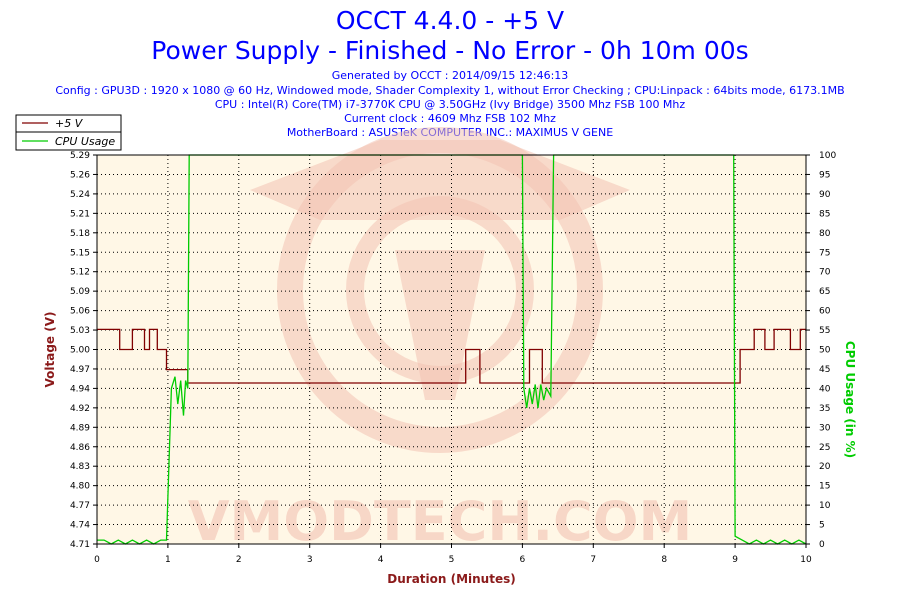 The image size is (900, 600). I want to click on y2-tick-label: 50, so click(825, 351).